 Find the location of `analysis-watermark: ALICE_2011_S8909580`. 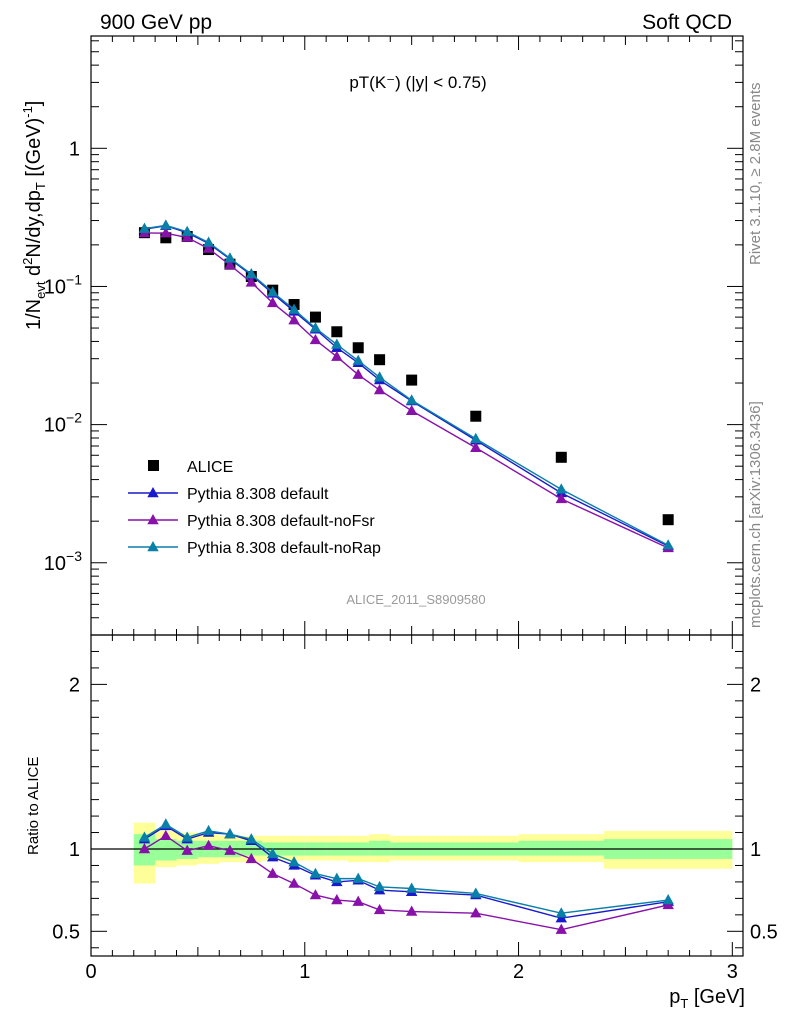

analysis-watermark: ALICE_2011_S8909580 is located at coordinates (415, 599).